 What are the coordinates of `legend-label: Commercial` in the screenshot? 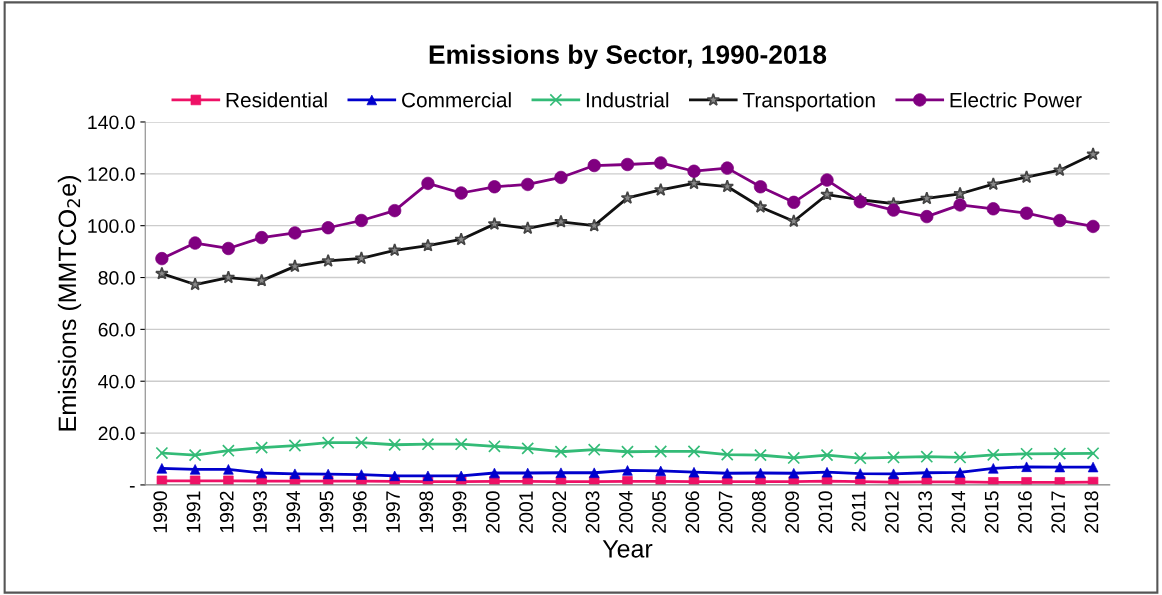 It's located at (456, 100).